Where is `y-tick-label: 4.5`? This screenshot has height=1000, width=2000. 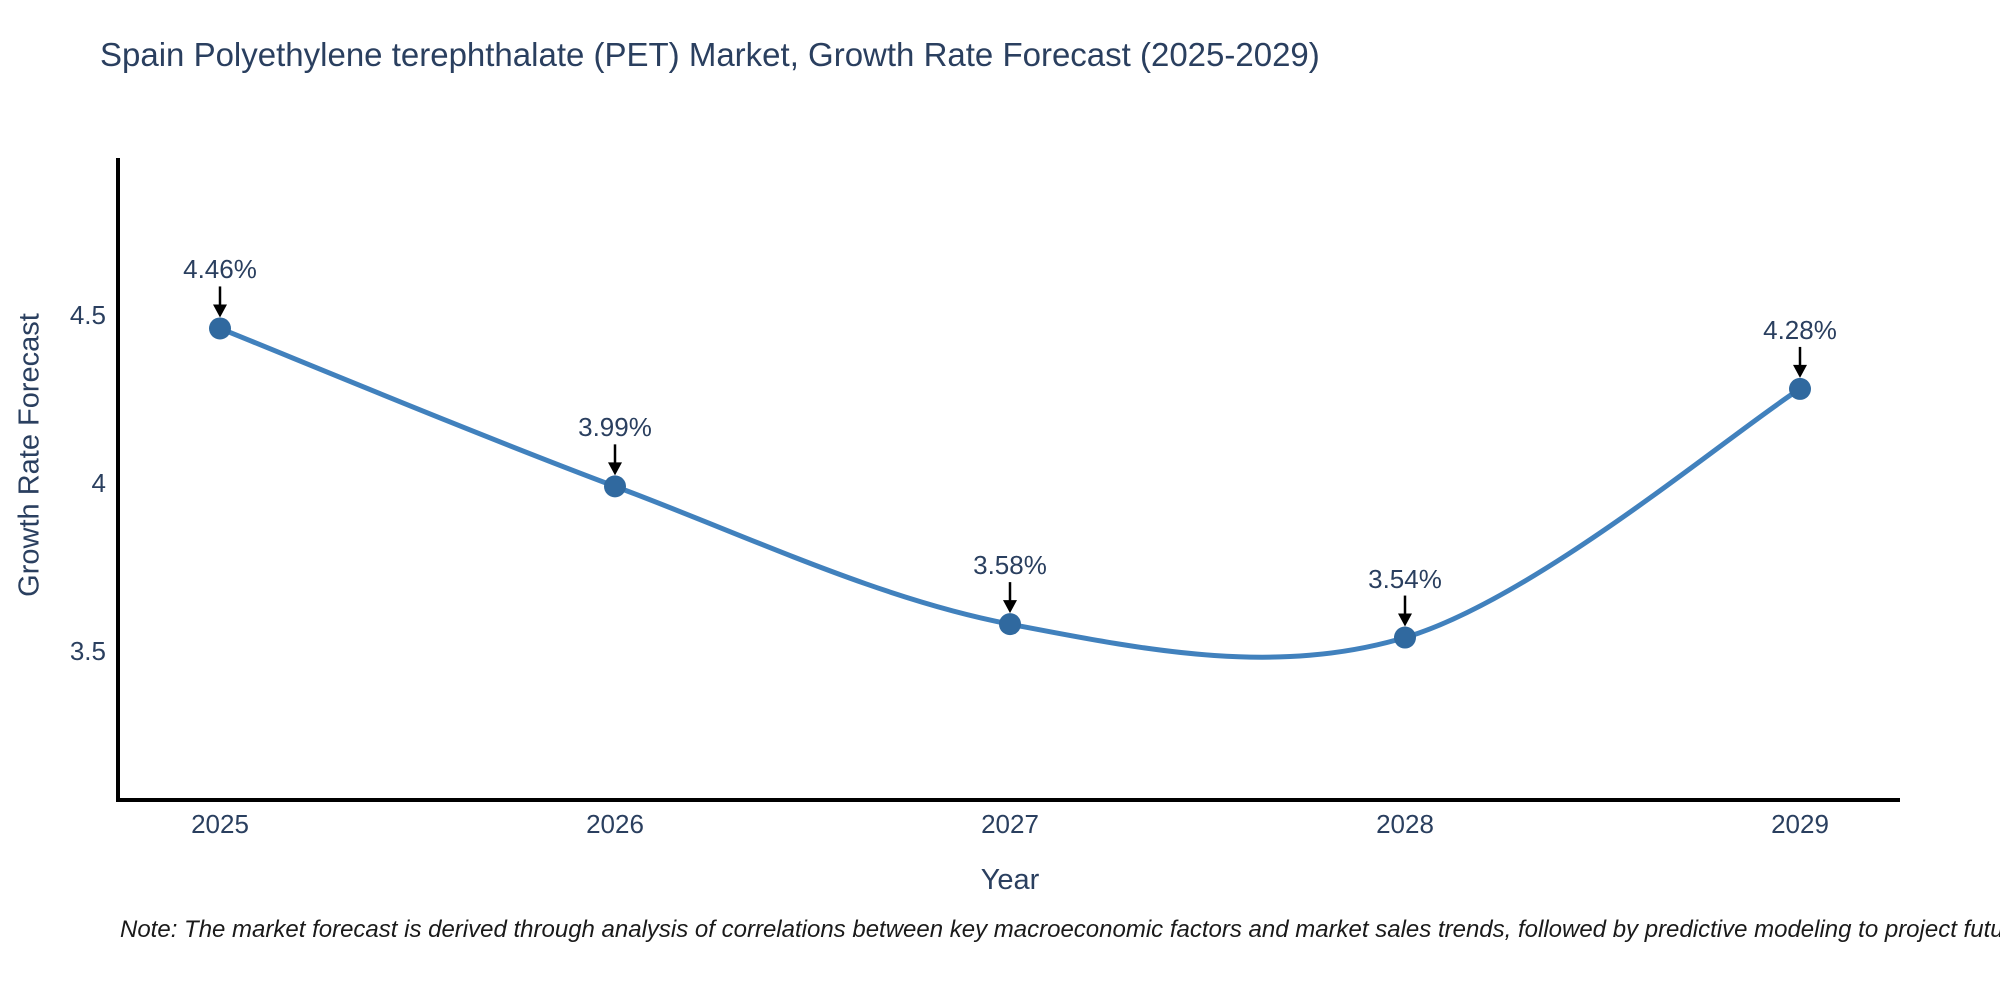 y-tick-label: 4.5 is located at coordinates (87, 315).